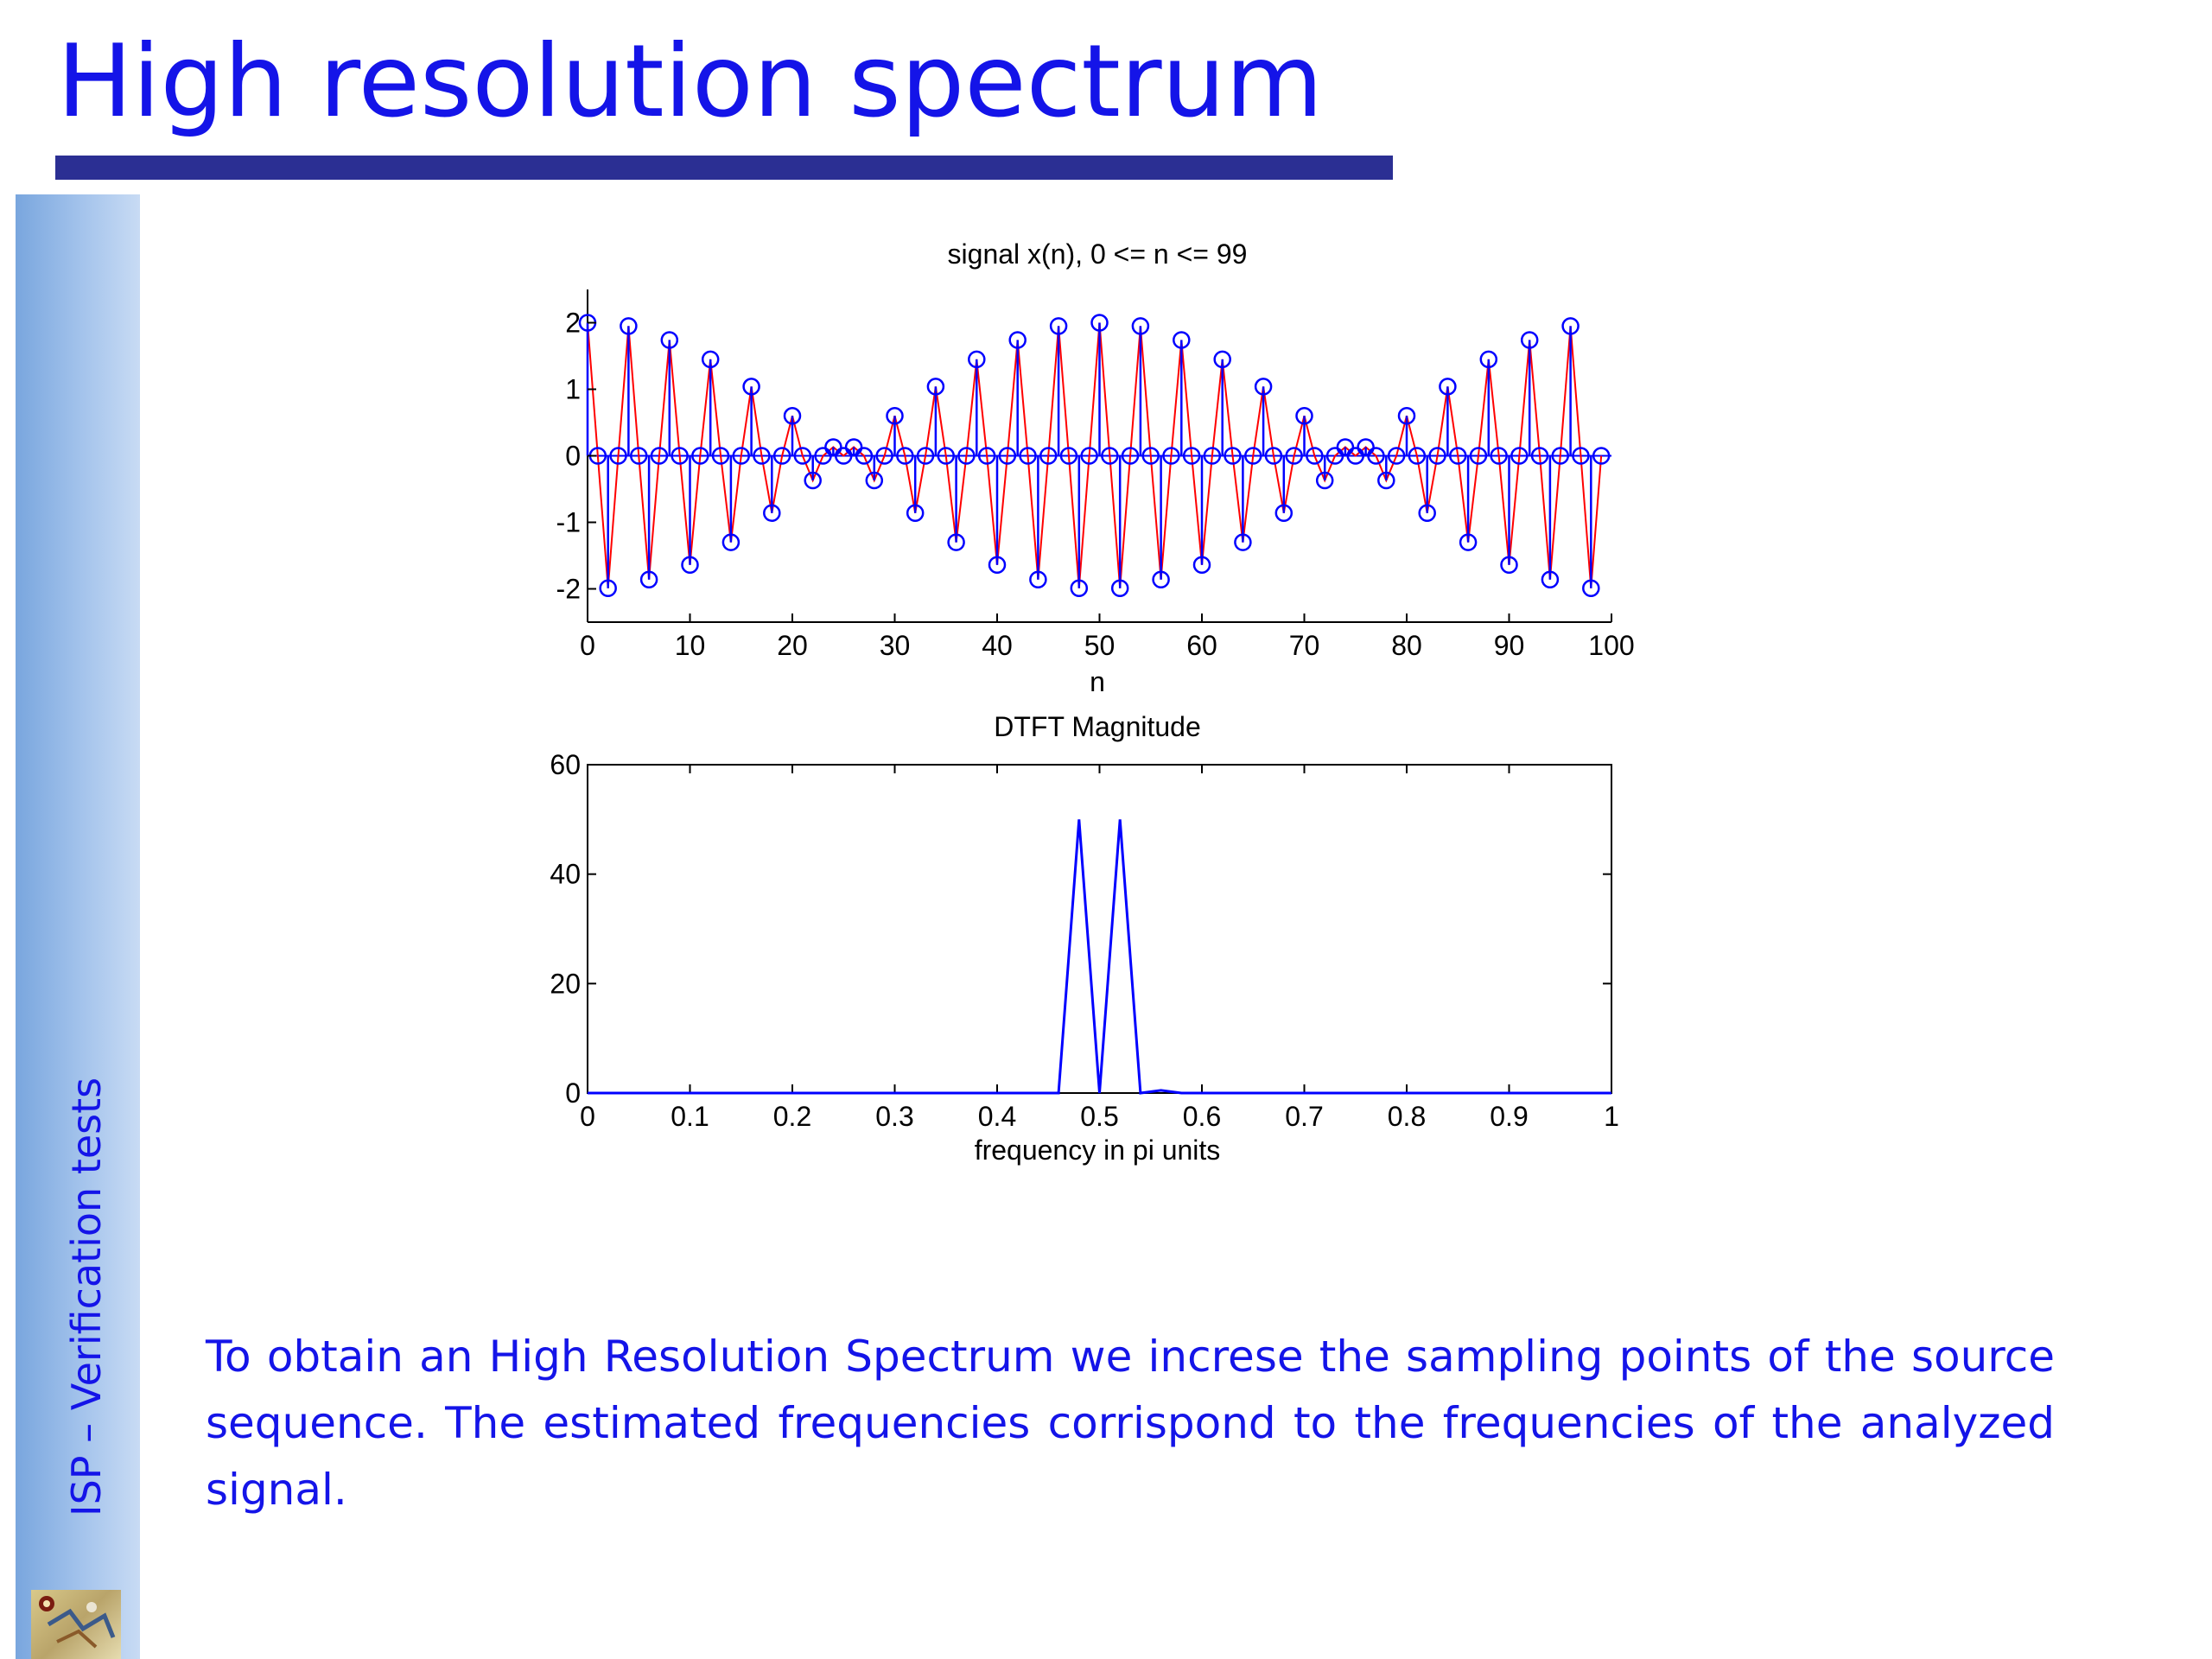 The width and height of the screenshot is (2212, 1659). What do you see at coordinates (568, 589) in the screenshot?
I see `signal-y-tick-label: -2` at bounding box center [568, 589].